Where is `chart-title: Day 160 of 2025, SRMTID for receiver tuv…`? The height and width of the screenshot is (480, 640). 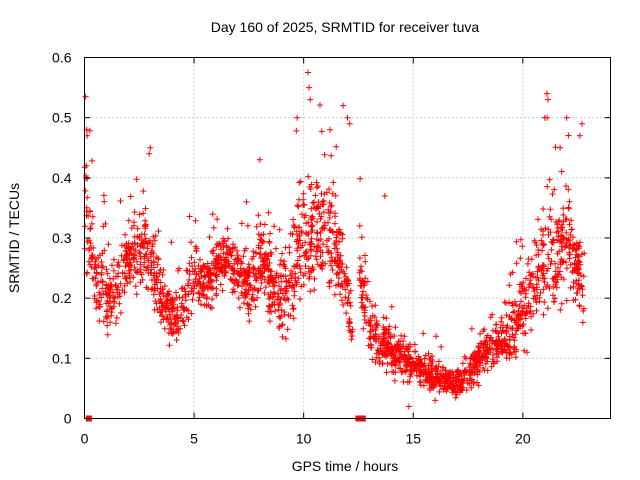 chart-title: Day 160 of 2025, SRMTID for receiver tuv… is located at coordinates (345, 27).